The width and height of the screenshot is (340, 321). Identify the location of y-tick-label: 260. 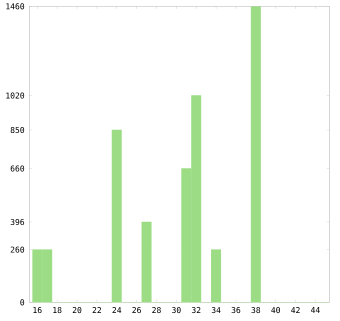
(17, 249).